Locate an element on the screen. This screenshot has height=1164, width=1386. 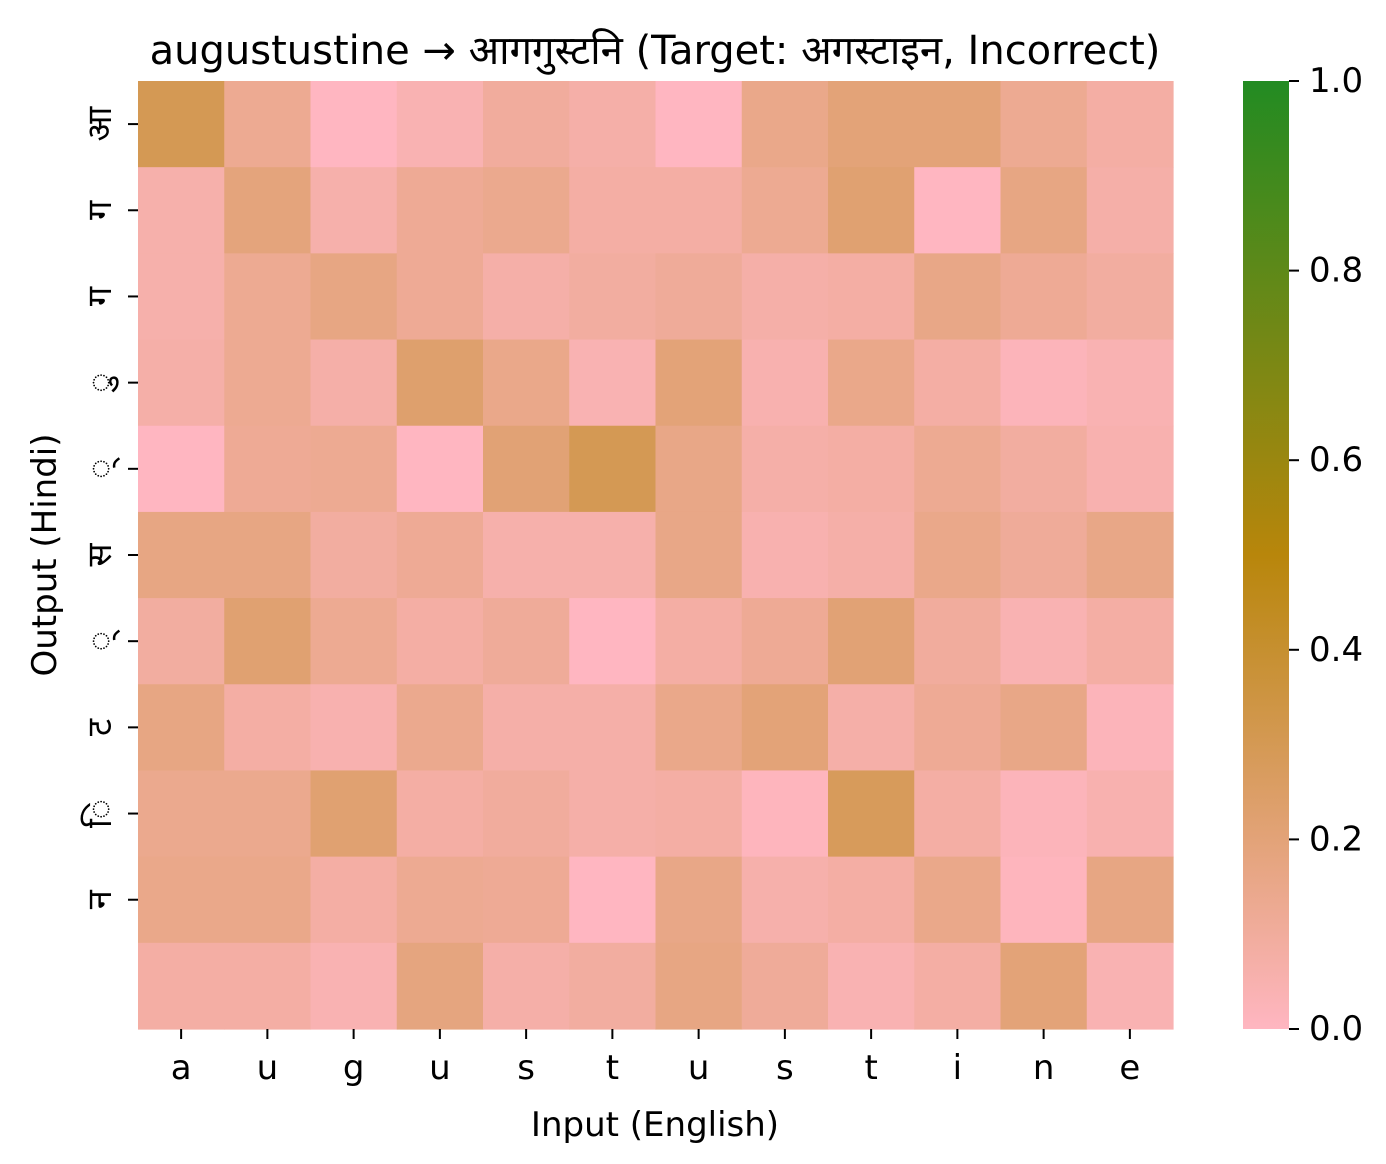
colorbar-tick-label: 0.4 is located at coordinates (1336, 650).